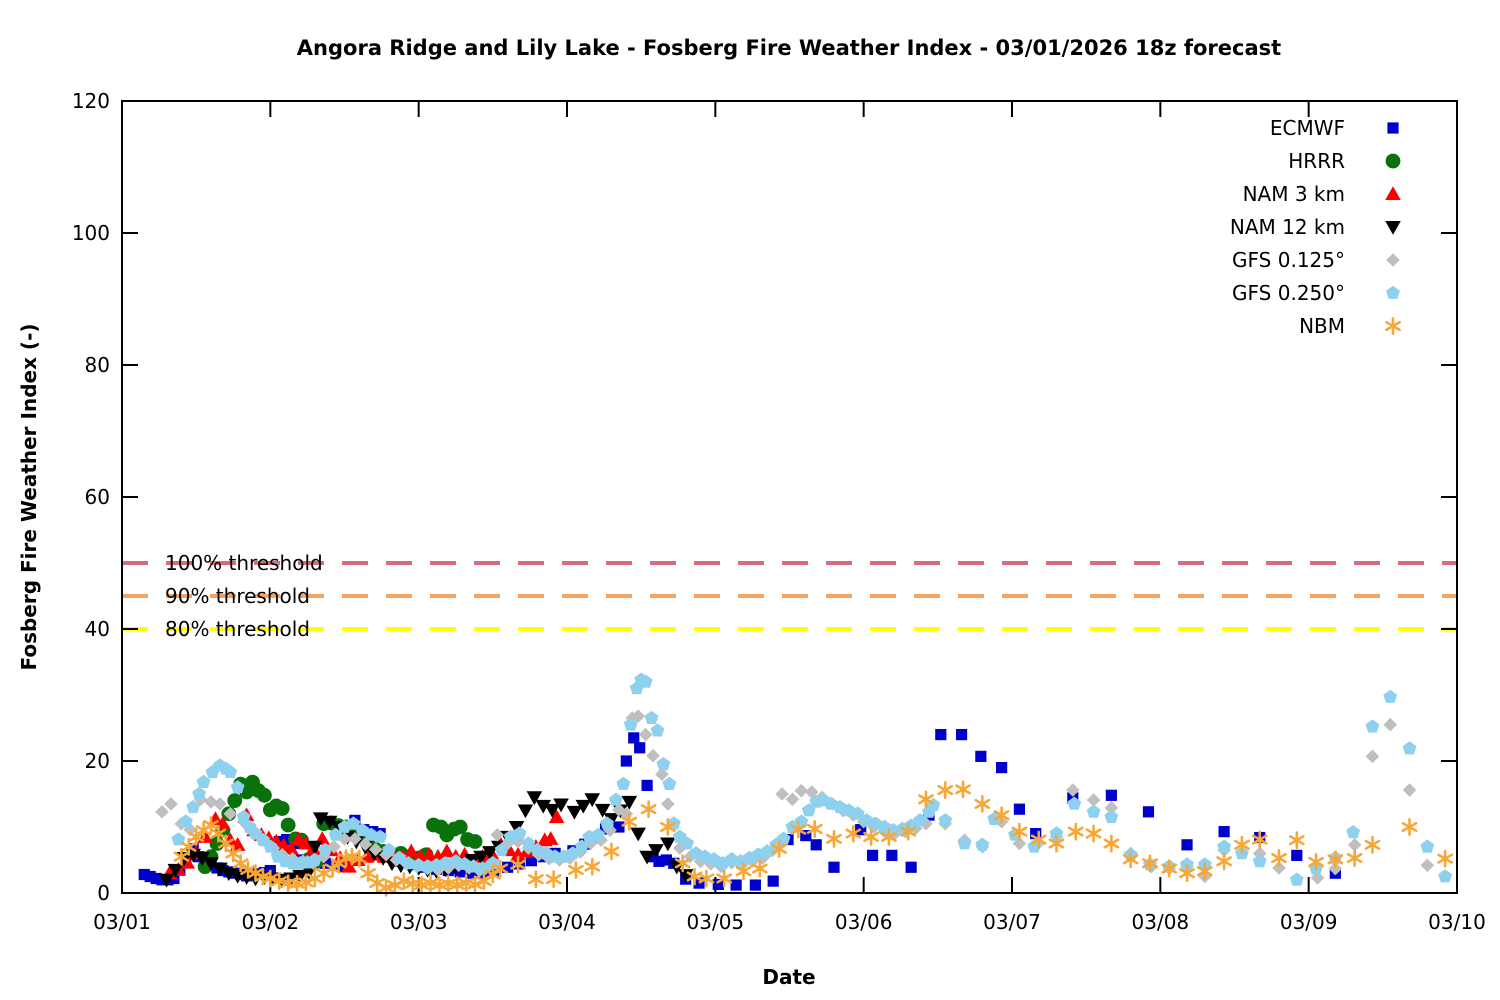 The width and height of the screenshot is (1500, 1000). Describe the element at coordinates (271, 922) in the screenshot. I see `x-tick-label: 03/02` at that location.